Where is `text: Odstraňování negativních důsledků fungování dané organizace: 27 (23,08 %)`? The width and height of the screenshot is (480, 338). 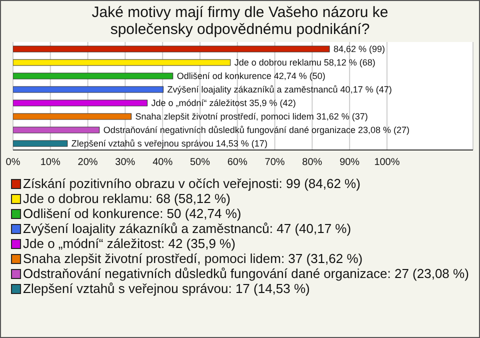
text: Odstraňování negativních důsledků fungování dané organizace: 27 (23,08 %) is located at coordinates (246, 273).